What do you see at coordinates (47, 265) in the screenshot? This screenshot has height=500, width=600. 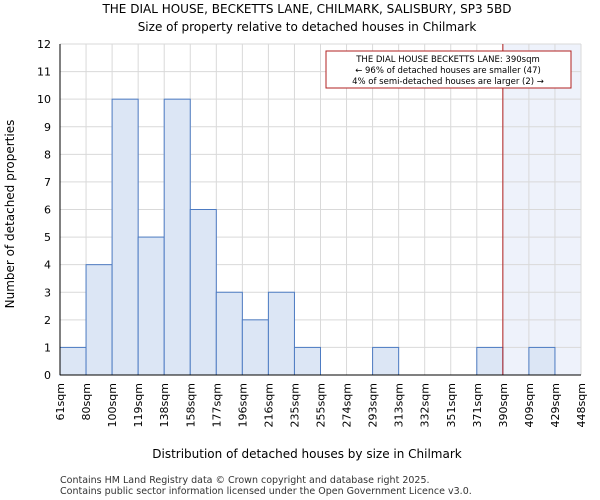 I see `y-tick-label: 4` at bounding box center [47, 265].